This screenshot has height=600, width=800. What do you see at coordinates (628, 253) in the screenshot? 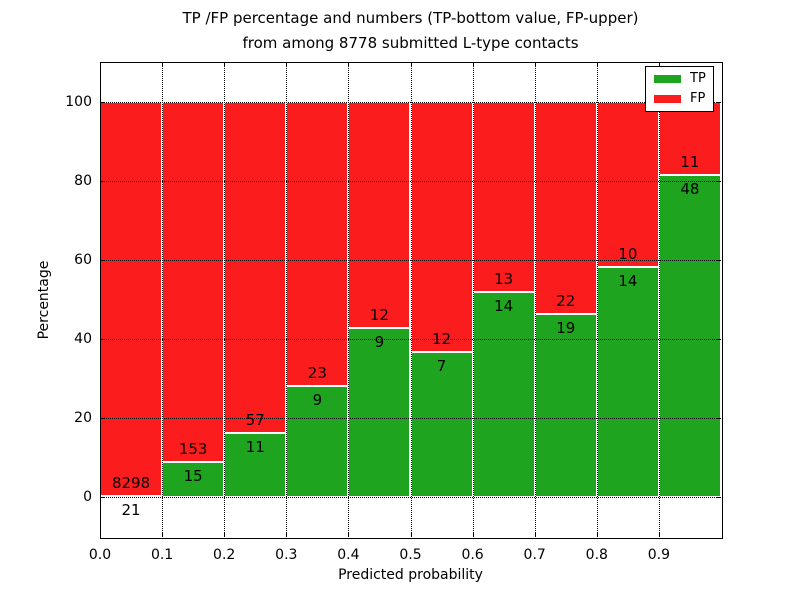
I see `fp-count-label: 10` at bounding box center [628, 253].